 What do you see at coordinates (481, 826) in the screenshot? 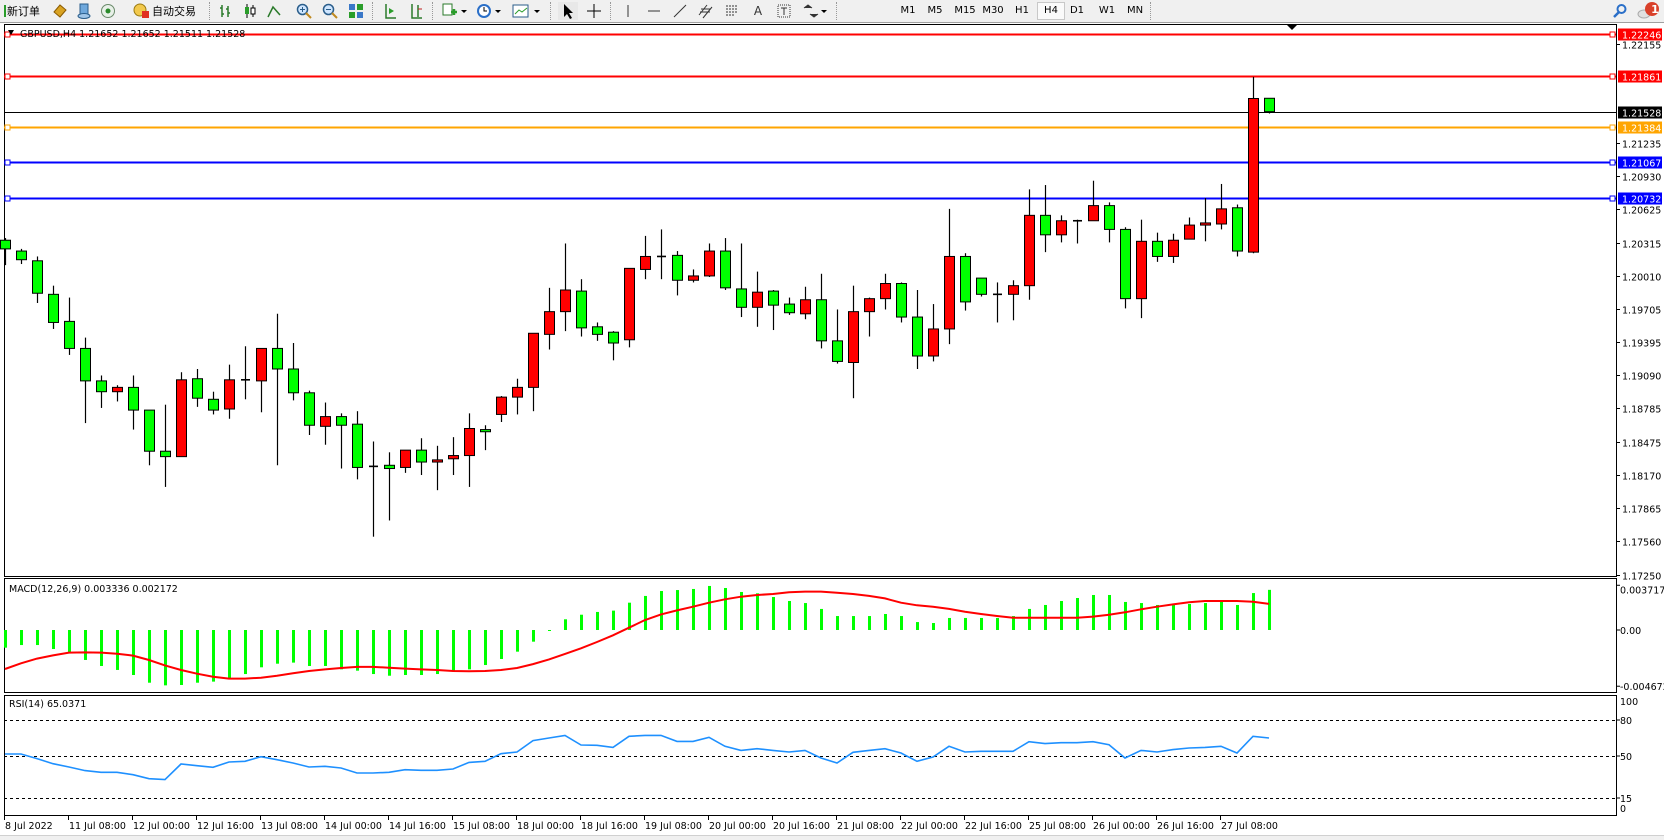
I see `time-label: 15 Jul 08:00` at bounding box center [481, 826].